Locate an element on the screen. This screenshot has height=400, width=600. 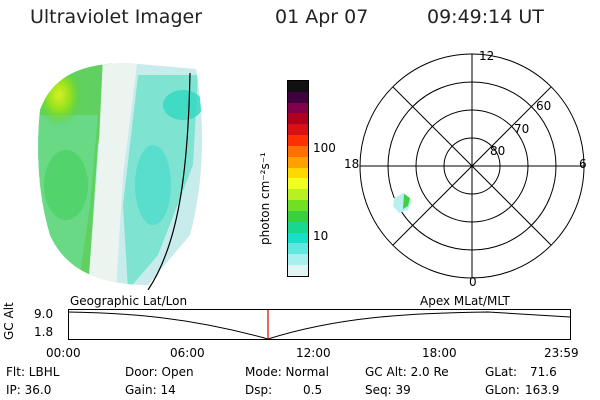
mlat-label-70: 70 is located at coordinates (521, 129).